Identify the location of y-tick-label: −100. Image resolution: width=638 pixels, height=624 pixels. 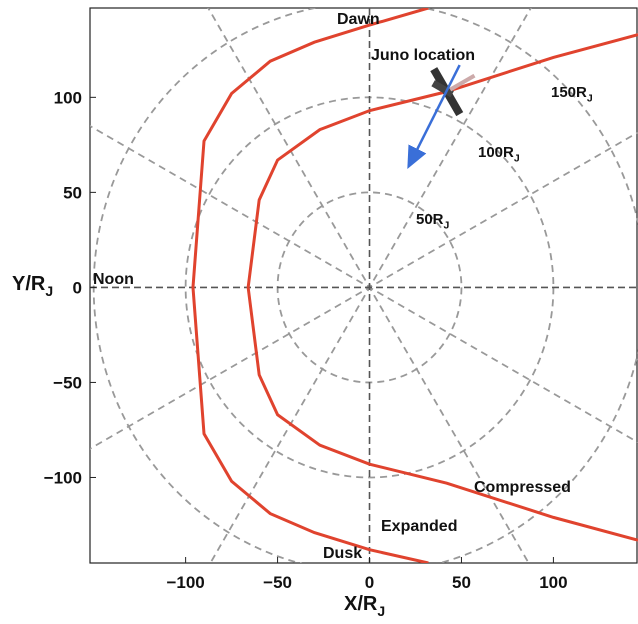
(63, 477).